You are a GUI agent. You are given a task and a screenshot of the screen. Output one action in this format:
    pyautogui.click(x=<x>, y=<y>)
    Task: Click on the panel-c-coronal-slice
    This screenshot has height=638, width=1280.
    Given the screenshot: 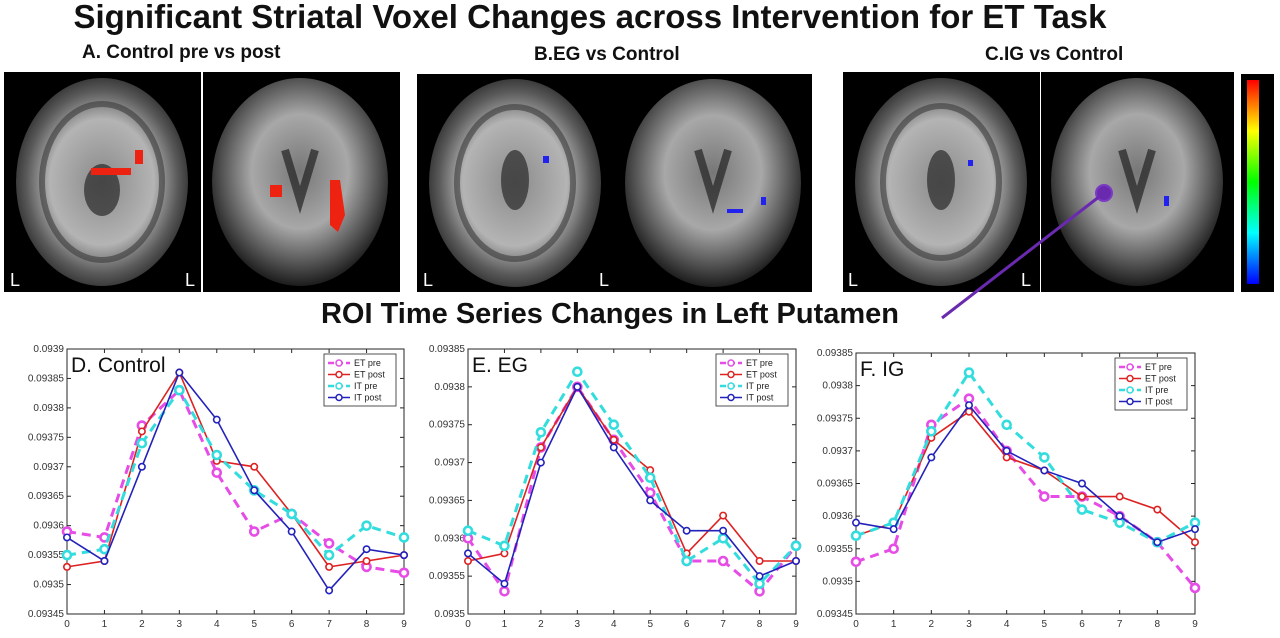 What is the action you would take?
    pyautogui.click(x=1137, y=182)
    